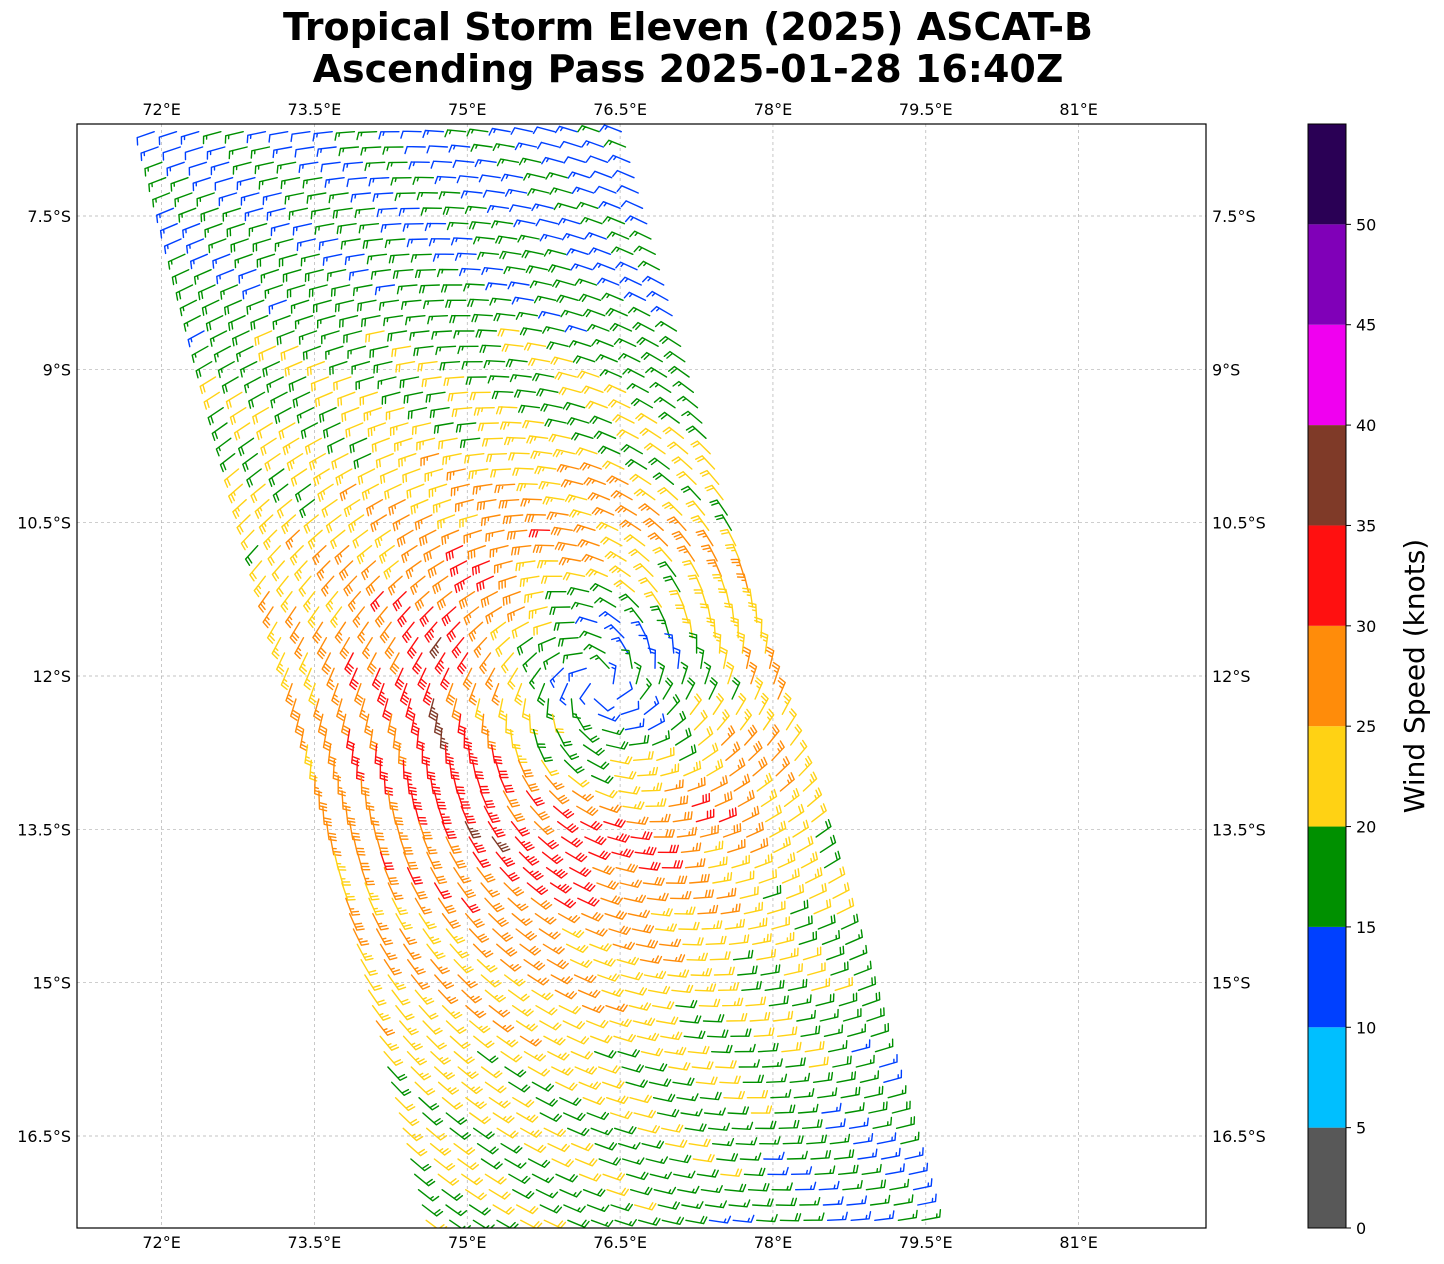 This screenshot has height=1264, width=1444. I want to click on x-tick-label-bottom: 81°E, so click(1078, 1242).